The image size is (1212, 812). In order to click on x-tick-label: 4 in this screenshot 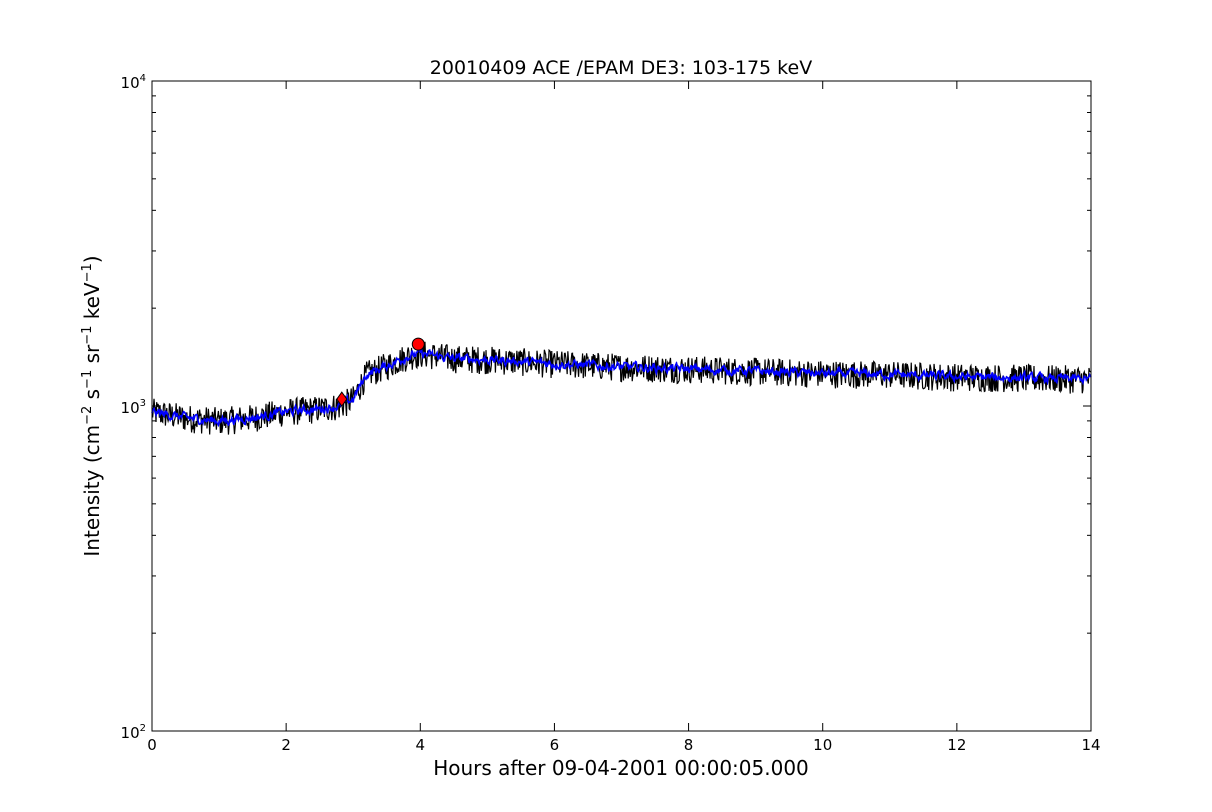, I will do `click(421, 745)`.